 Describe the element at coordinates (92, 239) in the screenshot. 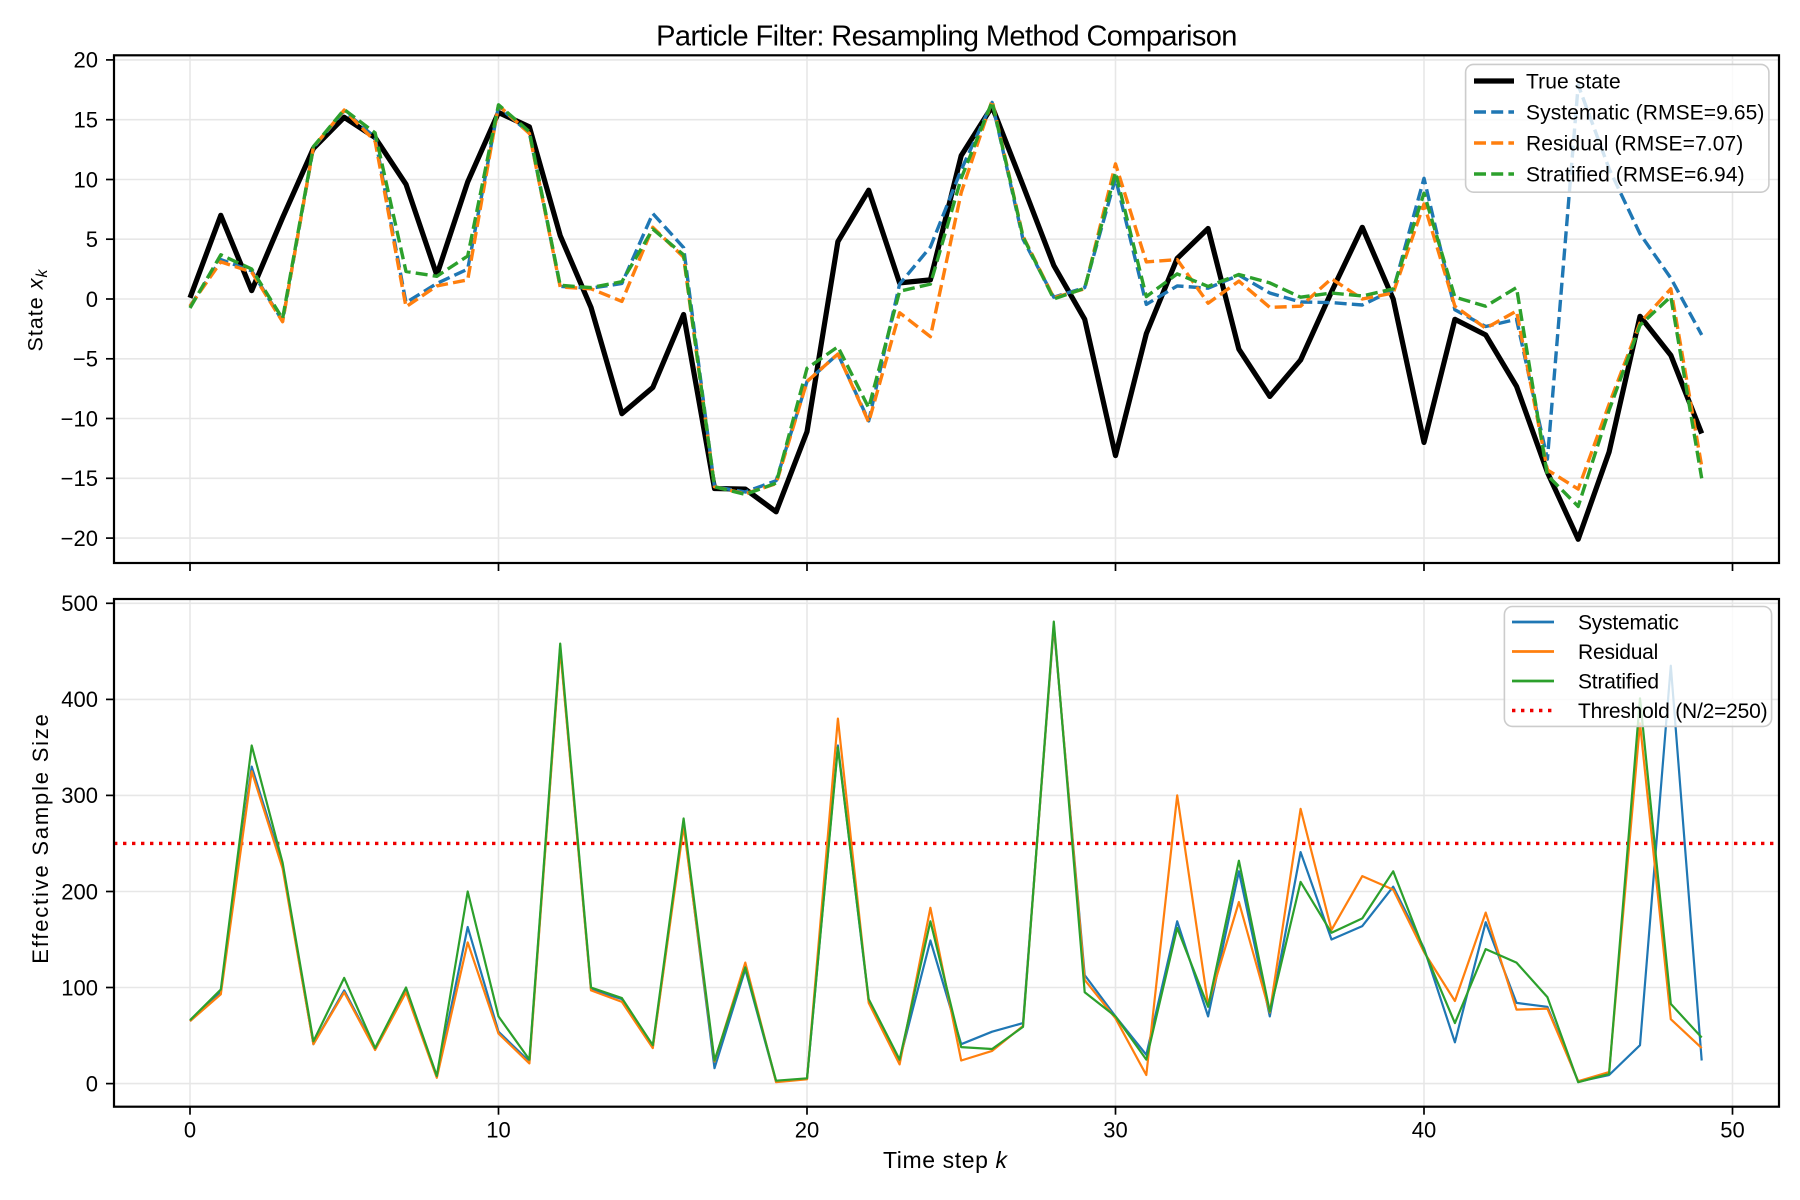

I see `svg-text: 5` at that location.